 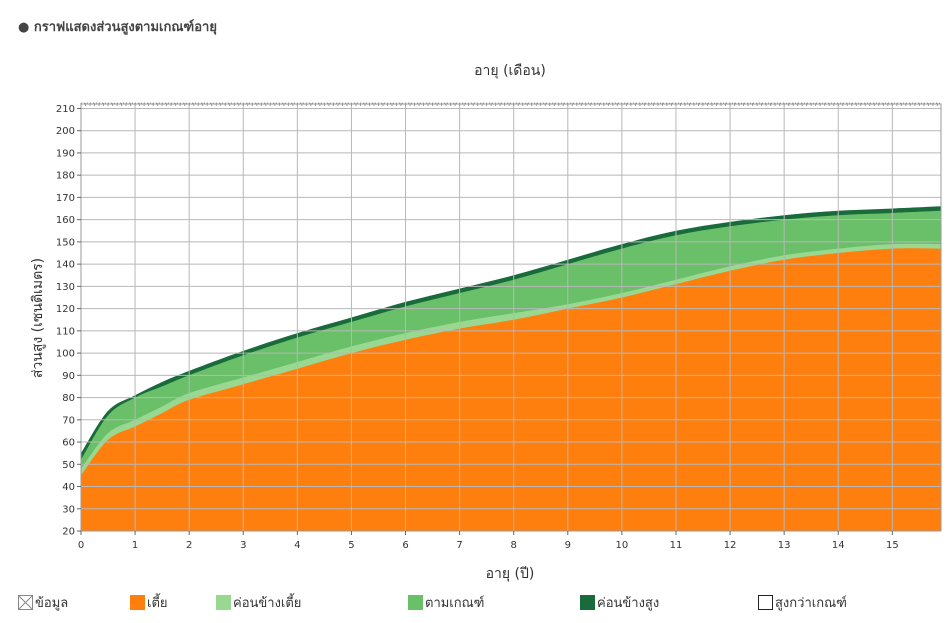 What do you see at coordinates (455, 603) in the screenshot?
I see `legend-label: ตามเกณฑ์` at bounding box center [455, 603].